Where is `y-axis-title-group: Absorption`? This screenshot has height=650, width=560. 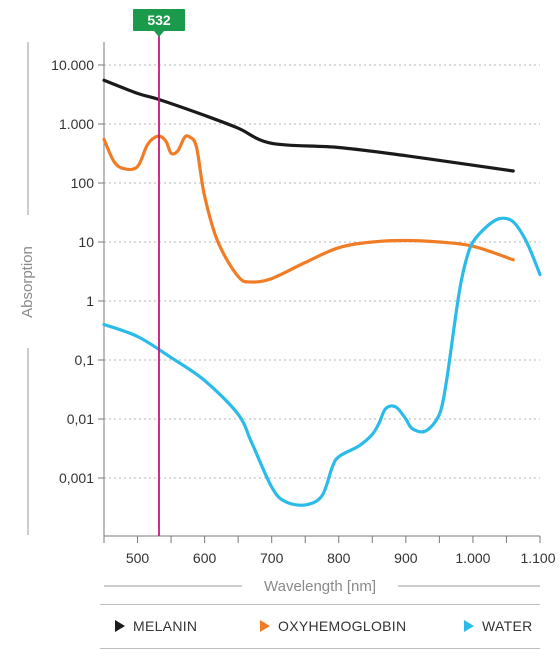
y-axis-title-group: Absorption is located at coordinates (27, 288).